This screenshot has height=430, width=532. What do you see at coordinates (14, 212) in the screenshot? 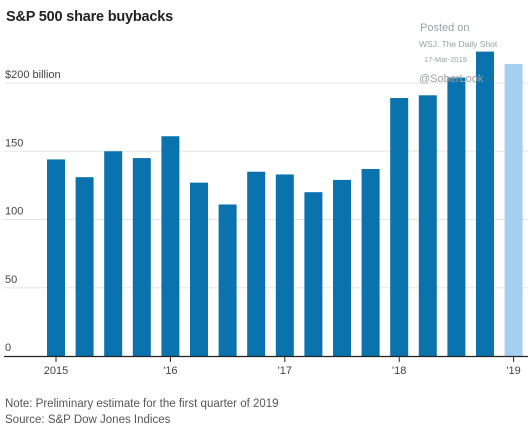
I see `y-tick-label: 100` at bounding box center [14, 212].